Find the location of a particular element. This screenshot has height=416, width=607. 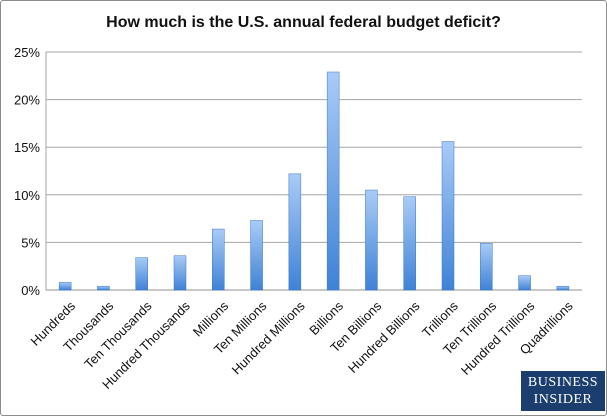

x-category-label: Ten Thousands is located at coordinates (118, 335).